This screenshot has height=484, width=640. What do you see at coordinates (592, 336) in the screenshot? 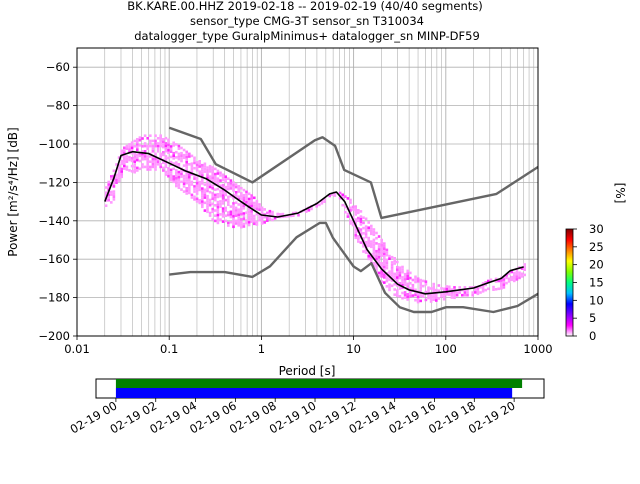
I see `colorbar-tick-label: 0` at bounding box center [592, 336].